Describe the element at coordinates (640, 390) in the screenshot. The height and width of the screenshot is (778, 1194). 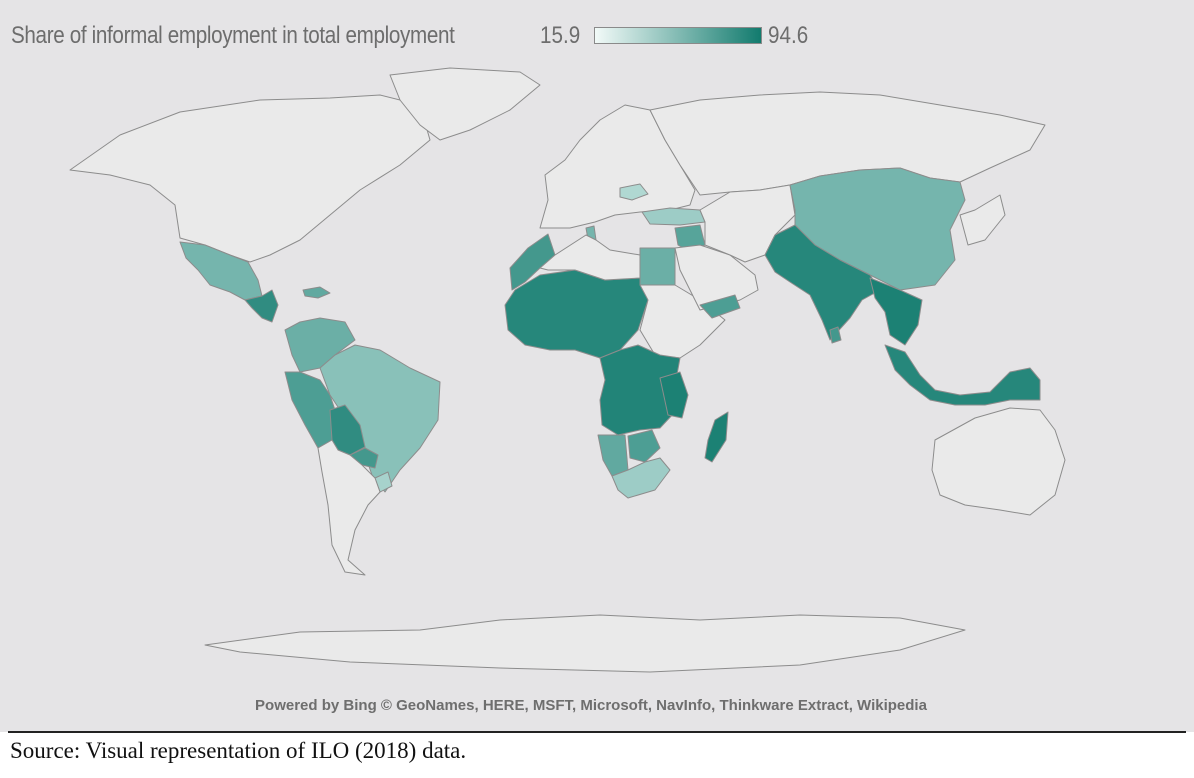
I see `region-central-africa` at that location.